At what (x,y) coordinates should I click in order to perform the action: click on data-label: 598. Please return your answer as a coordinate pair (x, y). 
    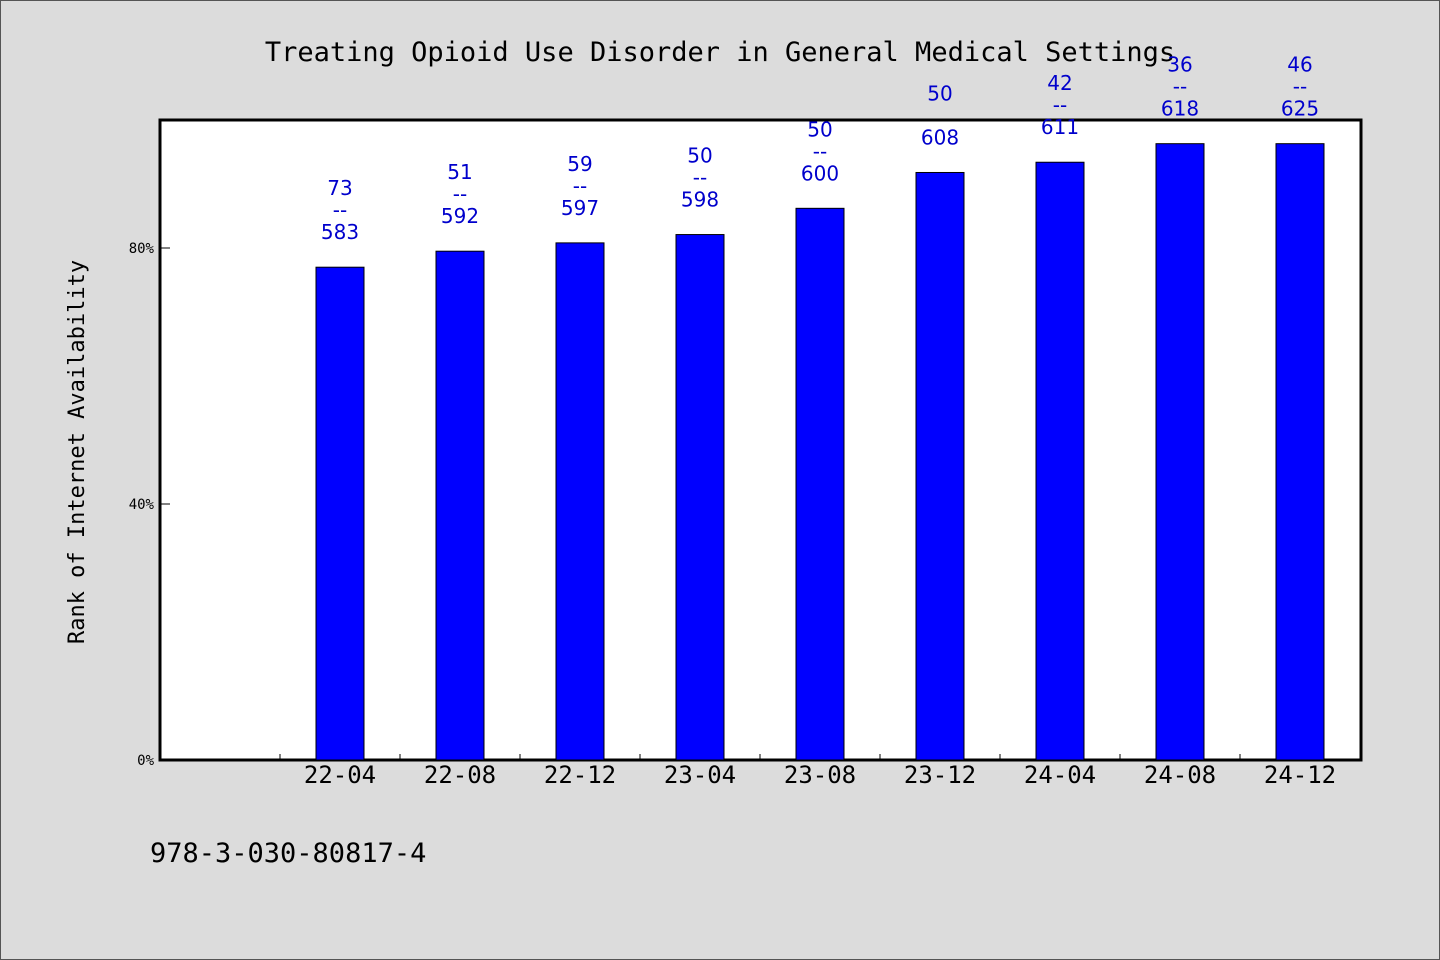
    Looking at the image, I should click on (700, 200).